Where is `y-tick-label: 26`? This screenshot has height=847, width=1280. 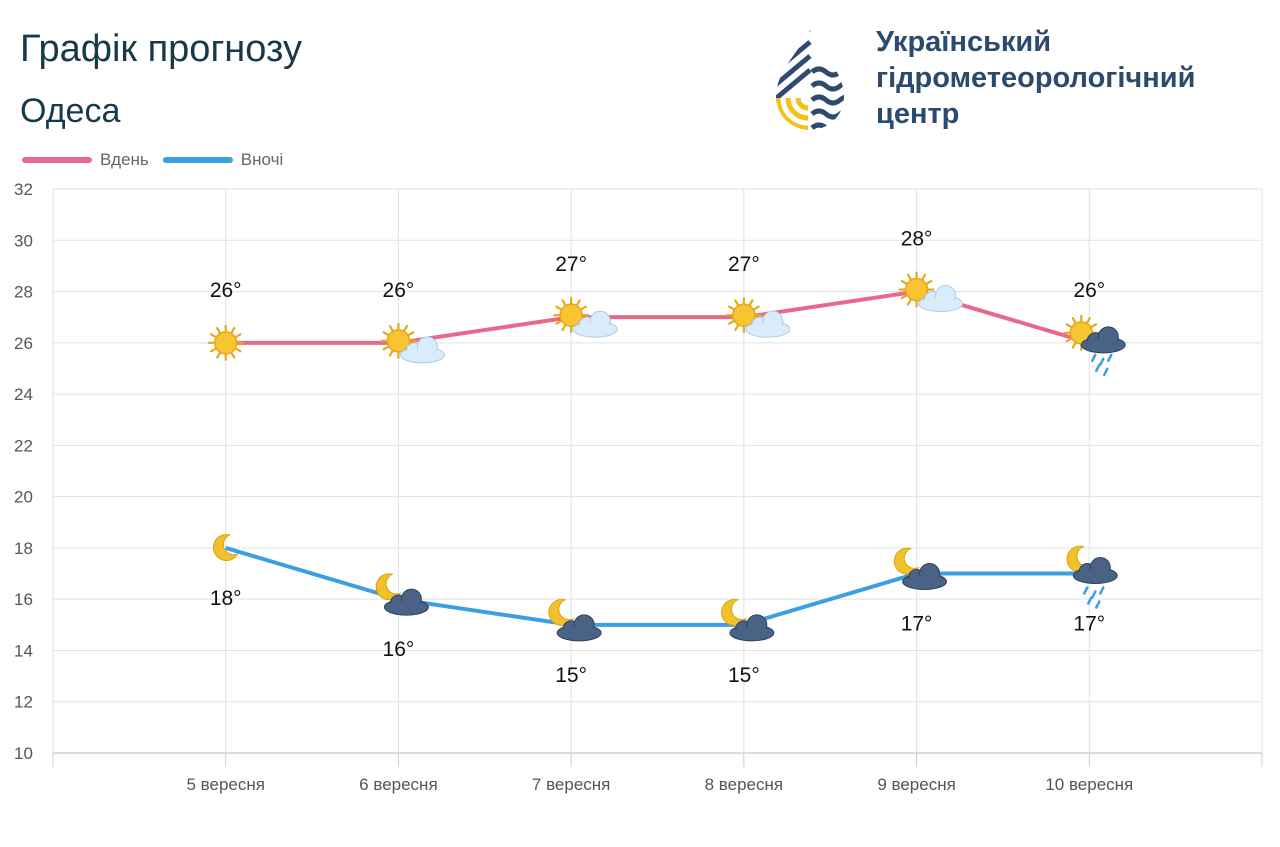
y-tick-label: 26 is located at coordinates (23, 343).